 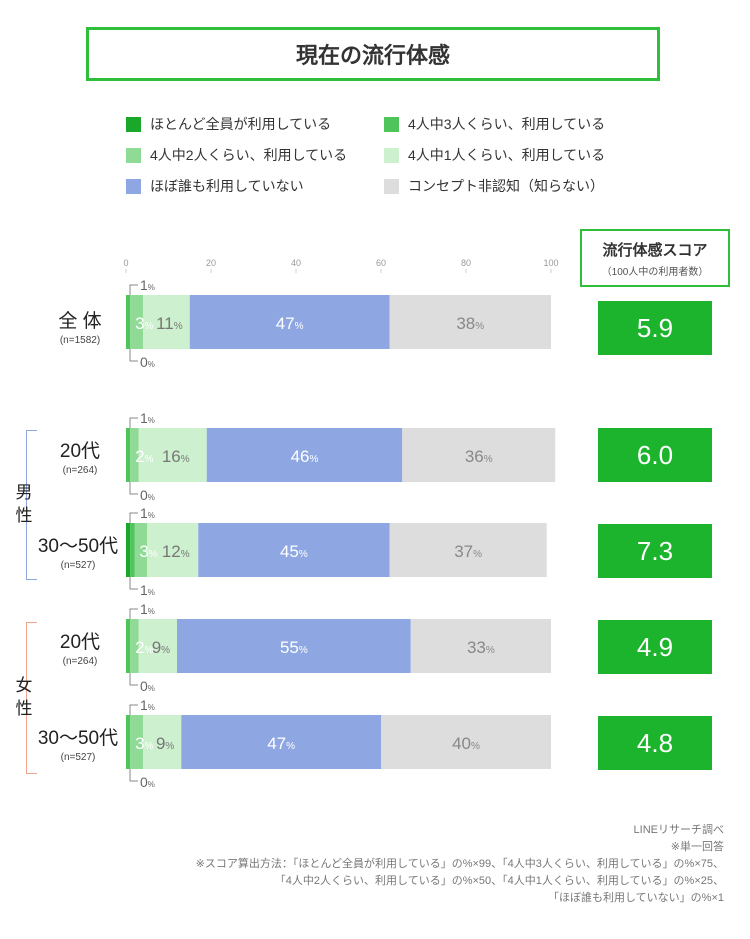 What do you see at coordinates (211, 263) in the screenshot?
I see `x-tick-label: 20` at bounding box center [211, 263].